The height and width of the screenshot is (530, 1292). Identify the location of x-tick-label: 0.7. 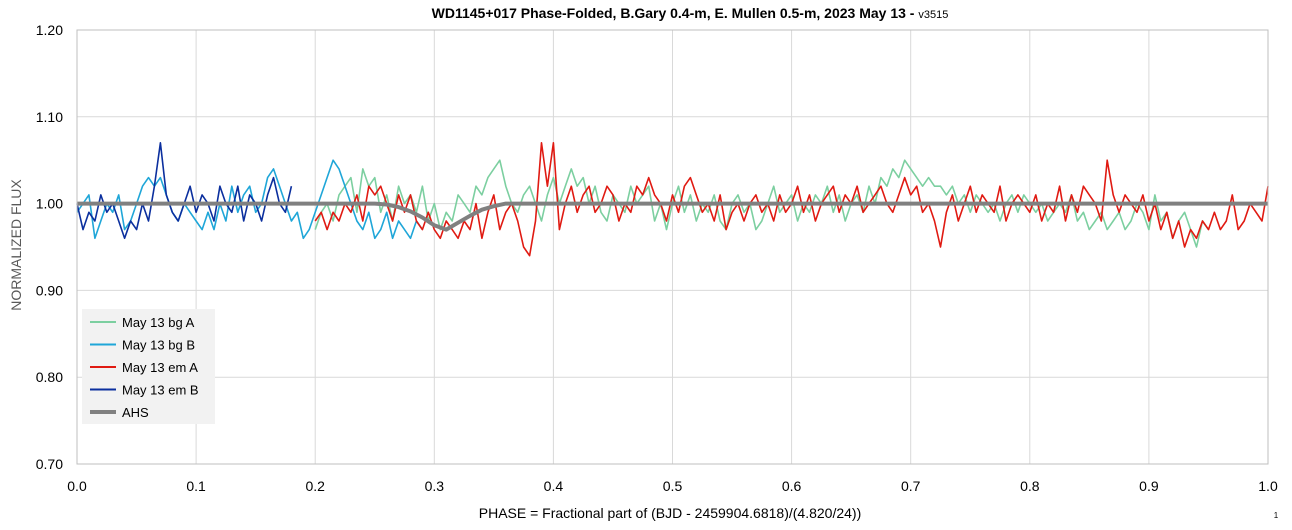
(911, 486).